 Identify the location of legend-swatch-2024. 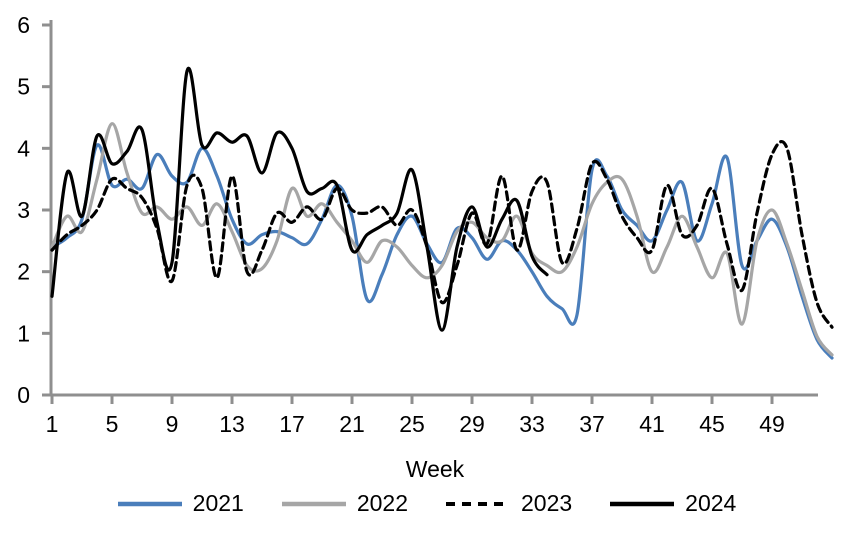
(642, 503).